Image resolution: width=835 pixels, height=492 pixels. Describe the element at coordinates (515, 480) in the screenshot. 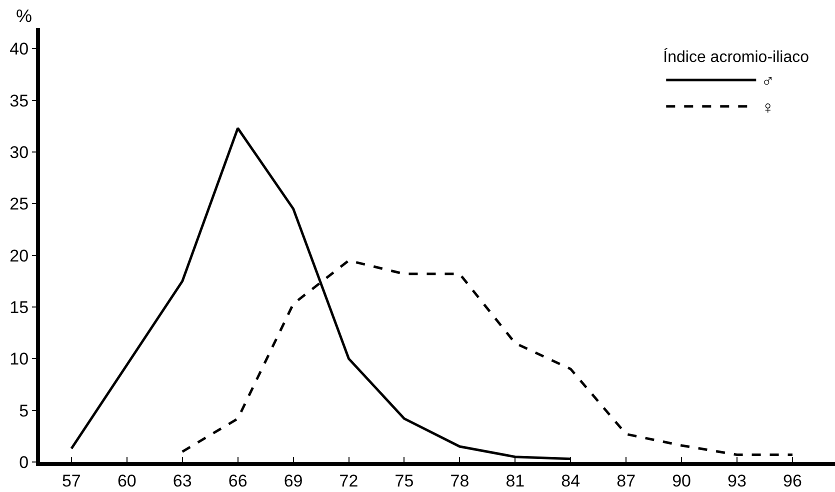

I see `x-tick-label: 81` at that location.